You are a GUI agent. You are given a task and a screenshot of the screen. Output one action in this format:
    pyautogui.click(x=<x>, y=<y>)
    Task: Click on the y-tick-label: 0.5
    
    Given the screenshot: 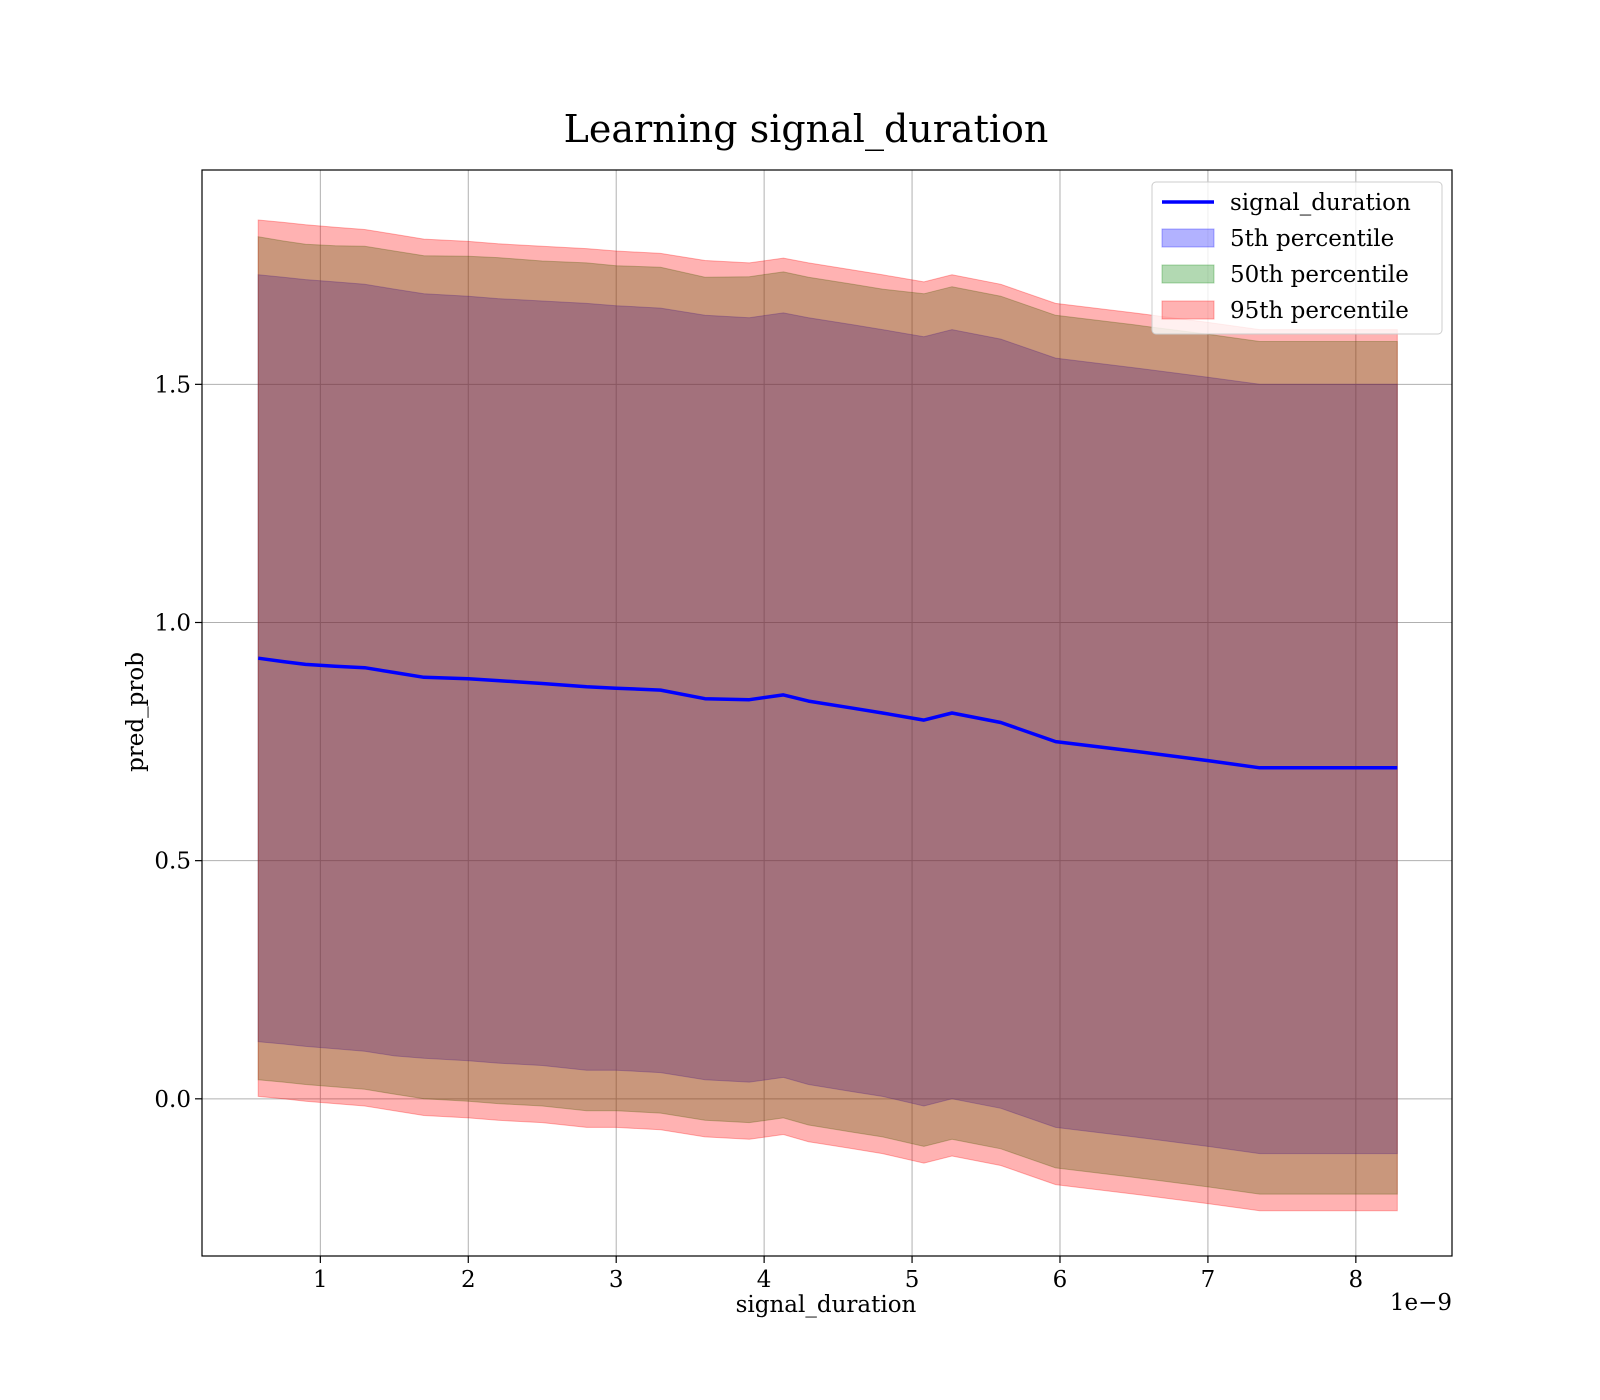 What is the action you would take?
    pyautogui.click(x=172, y=862)
    